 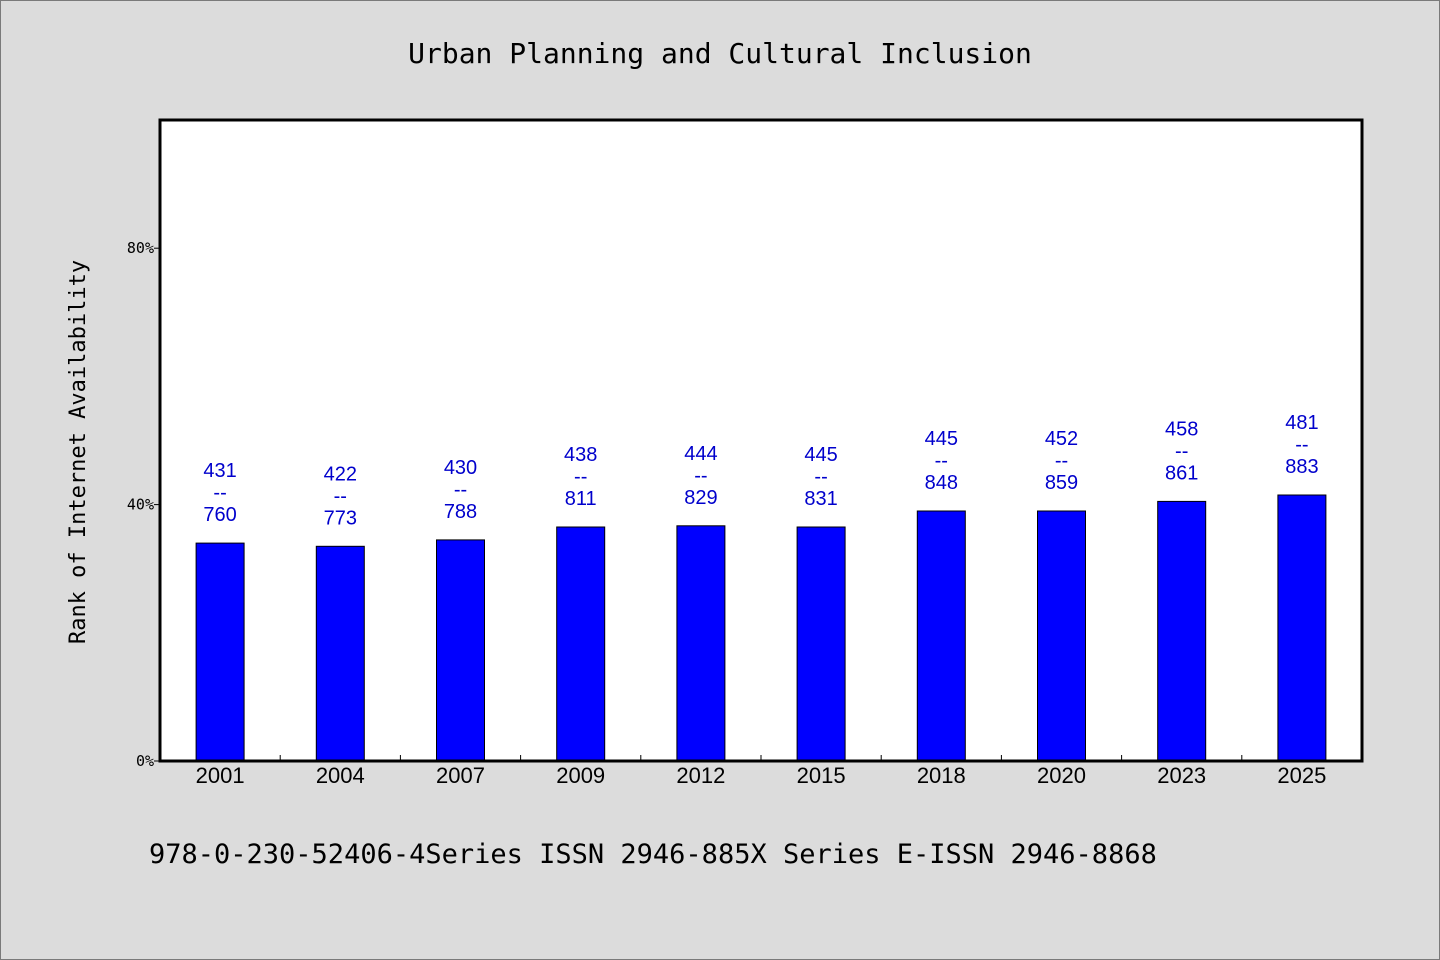 What do you see at coordinates (1061, 636) in the screenshot?
I see `bar-2020` at bounding box center [1061, 636].